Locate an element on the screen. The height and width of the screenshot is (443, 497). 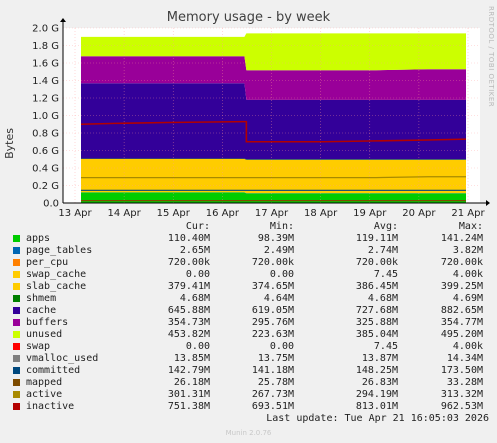
header-min: Min: is located at coordinates (281, 226).